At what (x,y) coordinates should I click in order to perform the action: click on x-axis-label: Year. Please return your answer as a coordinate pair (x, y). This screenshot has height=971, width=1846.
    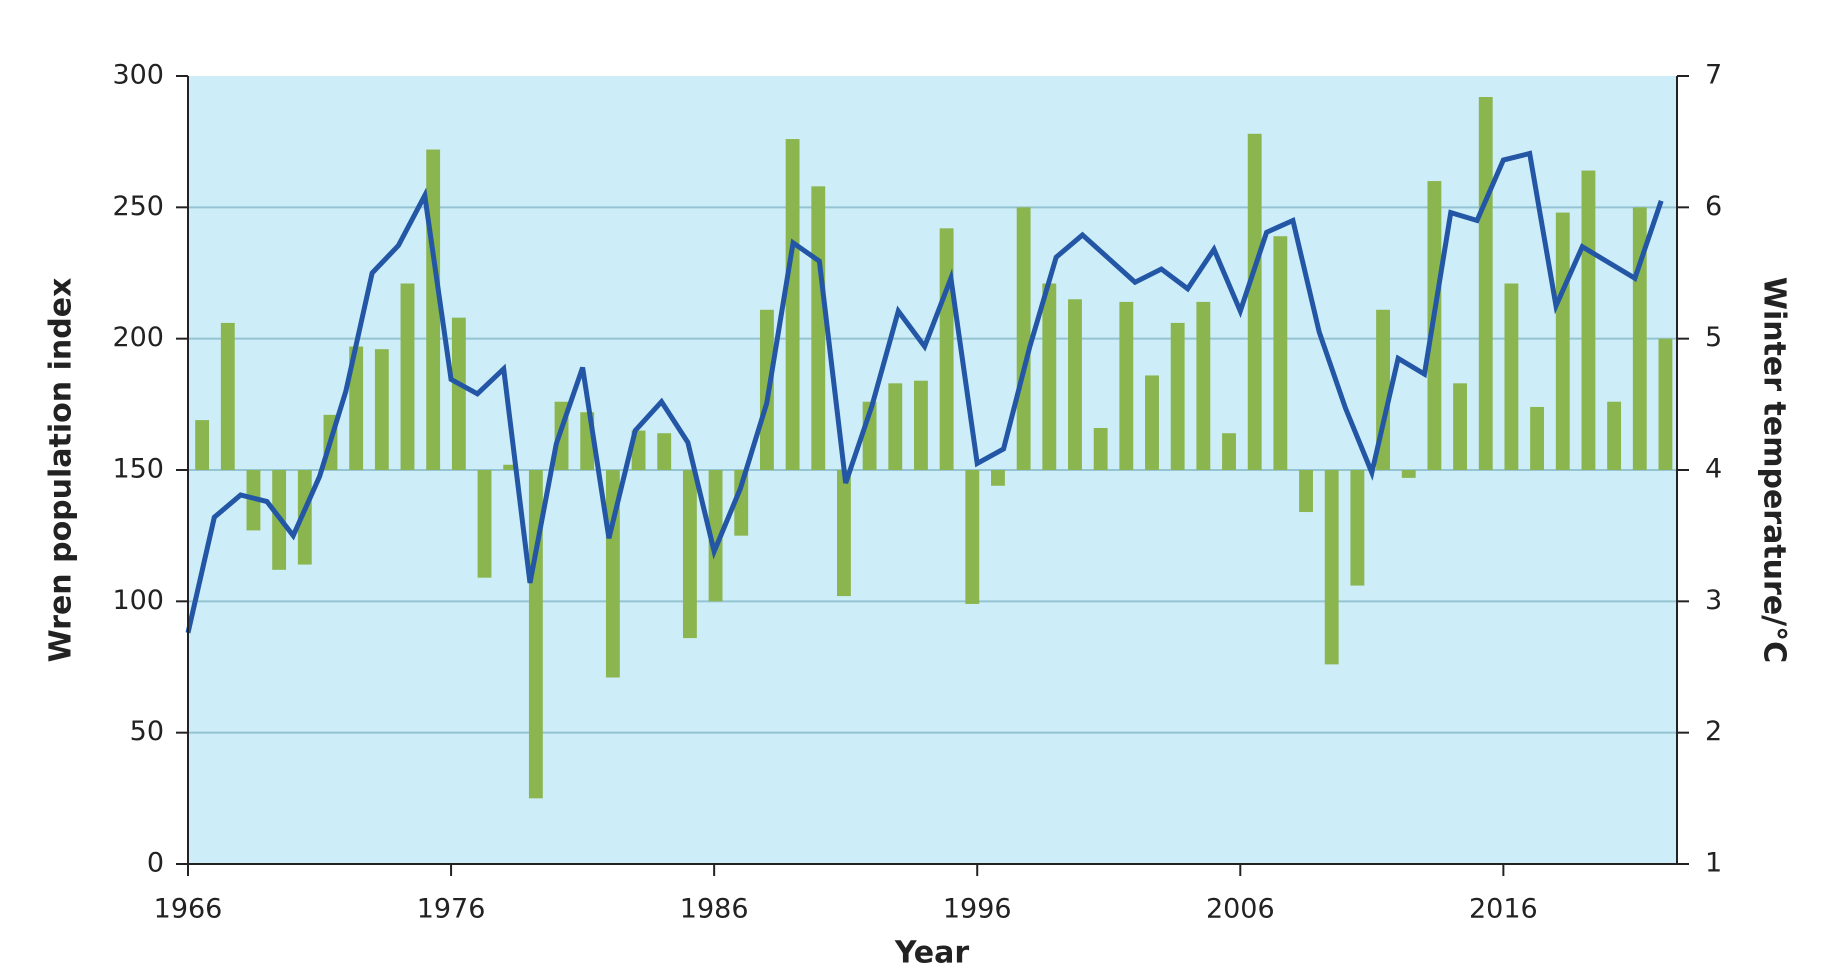
    Looking at the image, I should click on (932, 953).